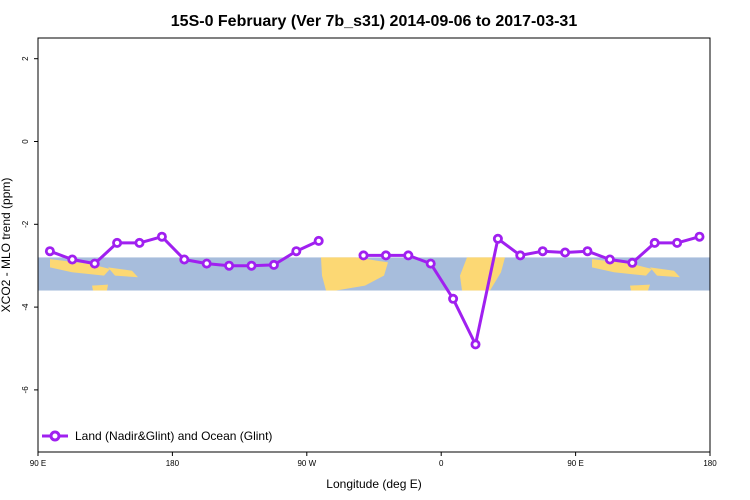 Image resolution: width=750 pixels, height=500 pixels. Describe the element at coordinates (665, 272) in the screenshot. I see `land-new-guinea-east` at that location.